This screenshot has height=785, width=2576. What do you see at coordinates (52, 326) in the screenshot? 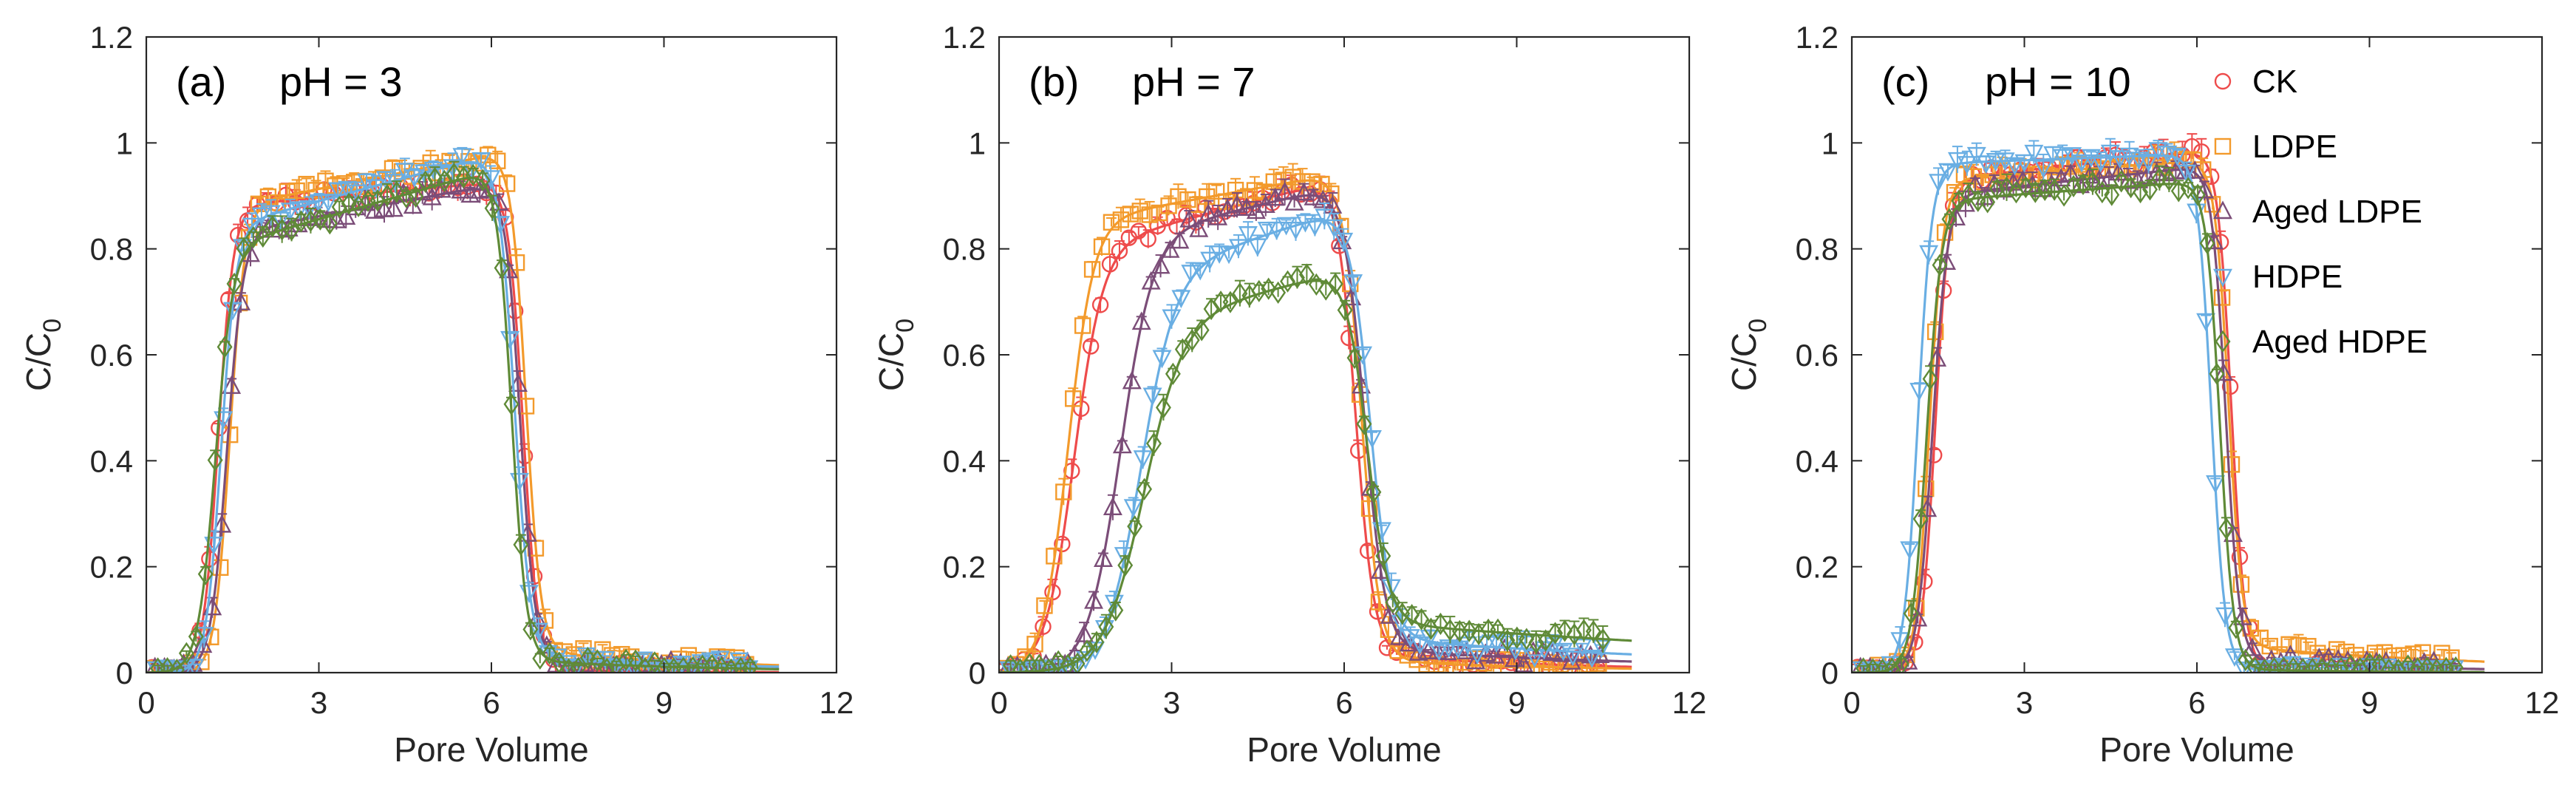
I see `y-axis-title-subscript: 0` at bounding box center [52, 326].